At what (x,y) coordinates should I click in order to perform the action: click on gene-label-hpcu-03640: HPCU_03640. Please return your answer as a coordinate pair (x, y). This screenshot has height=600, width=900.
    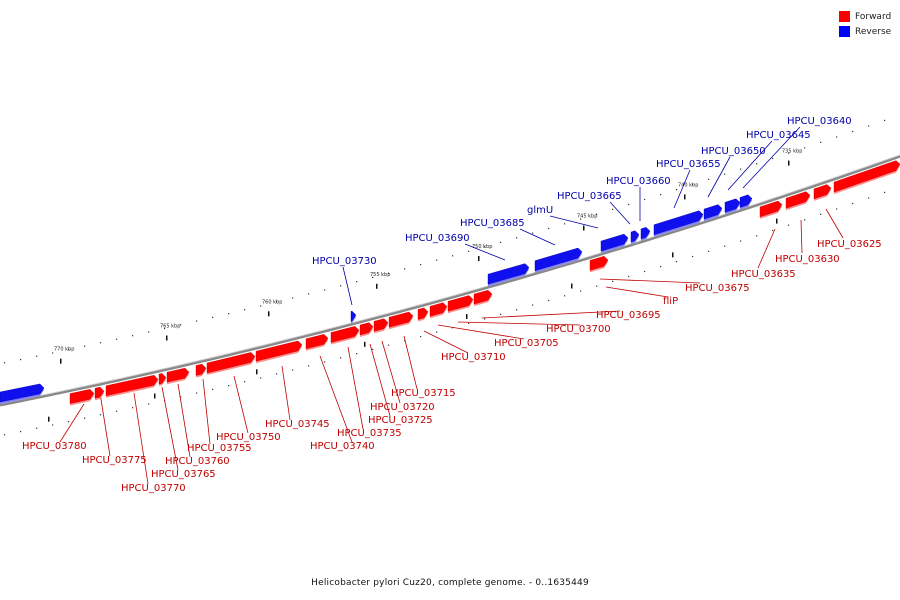
    Looking at the image, I should click on (819, 121).